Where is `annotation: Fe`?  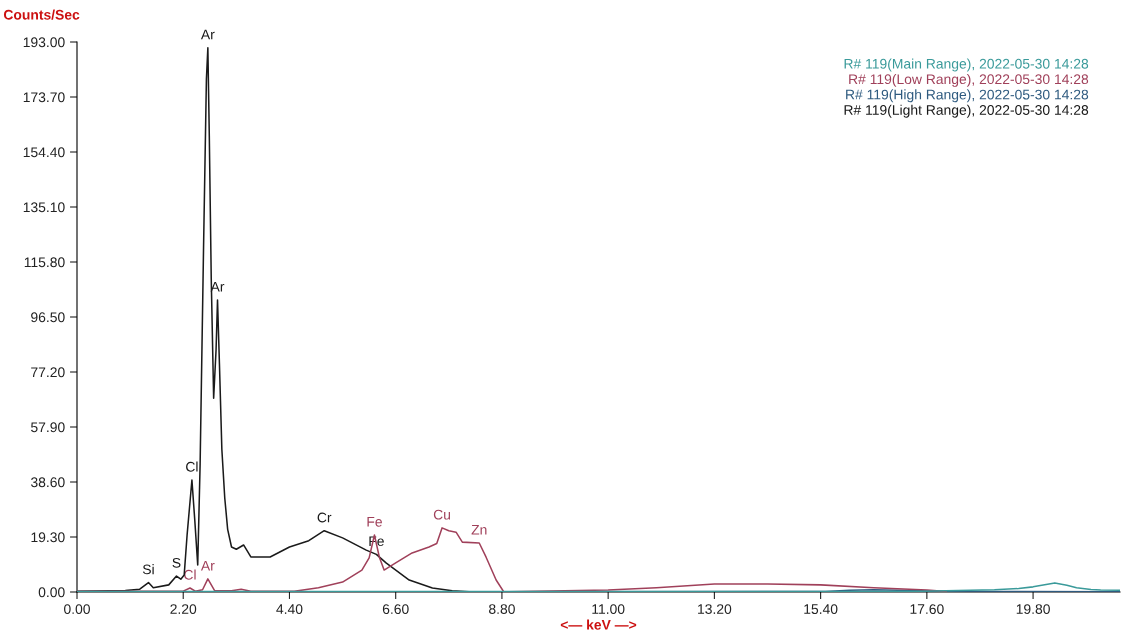
annotation: Fe is located at coordinates (374, 522).